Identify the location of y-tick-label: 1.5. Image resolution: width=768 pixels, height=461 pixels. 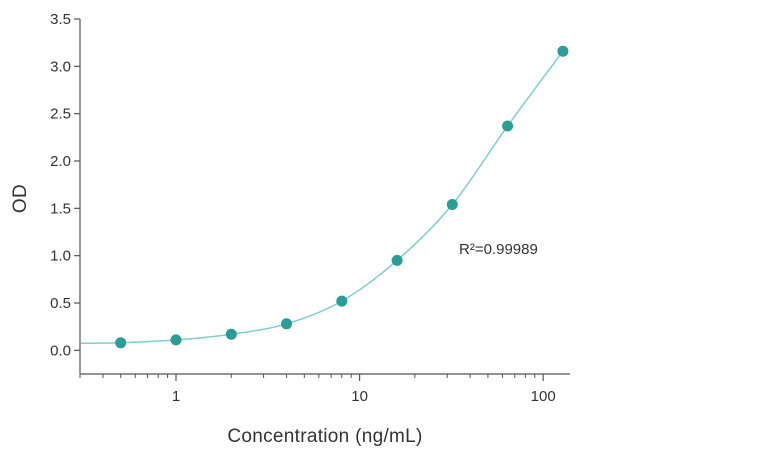
(60, 208).